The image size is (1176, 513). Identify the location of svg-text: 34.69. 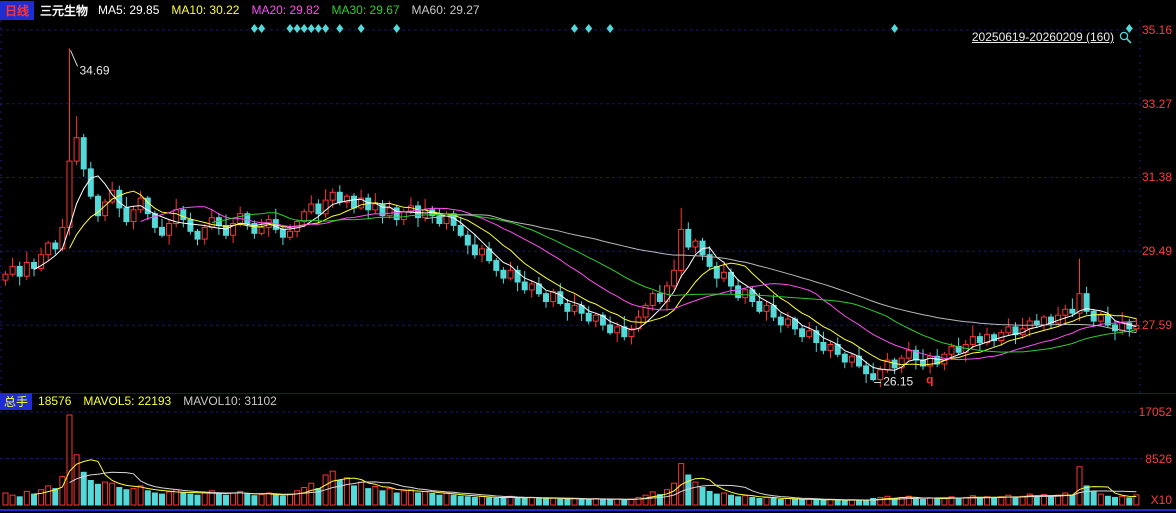
(95, 70).